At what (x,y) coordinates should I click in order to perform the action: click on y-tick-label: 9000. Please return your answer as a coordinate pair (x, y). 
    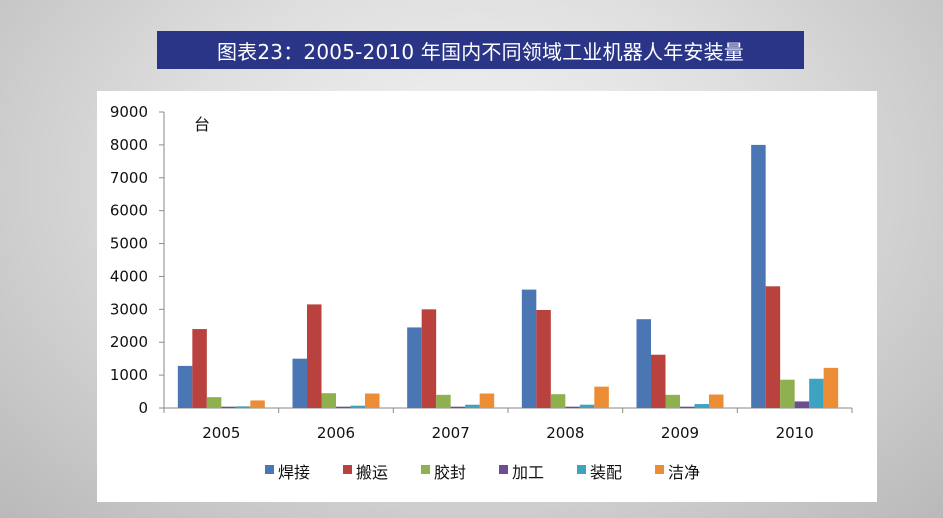
    Looking at the image, I should click on (129, 112).